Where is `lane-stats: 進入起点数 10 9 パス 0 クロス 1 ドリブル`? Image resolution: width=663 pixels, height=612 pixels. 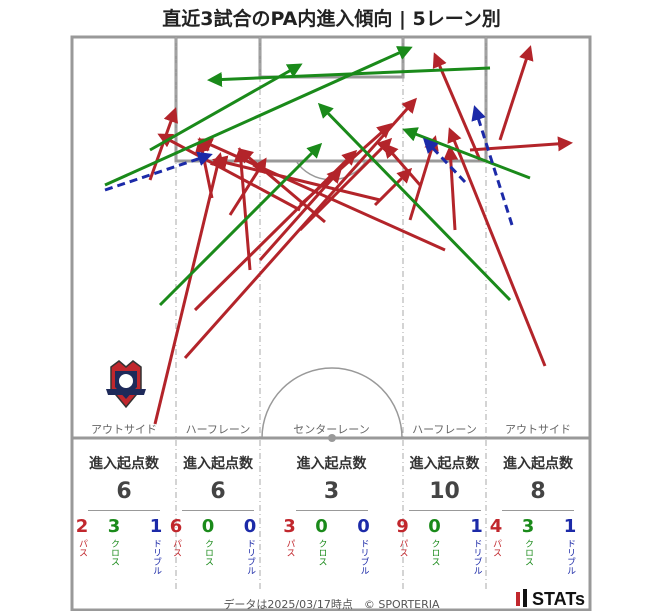 lane-stats: 進入起点数 10 9 パス 0 クロス 1 ドリブル is located at coordinates (441, 510).